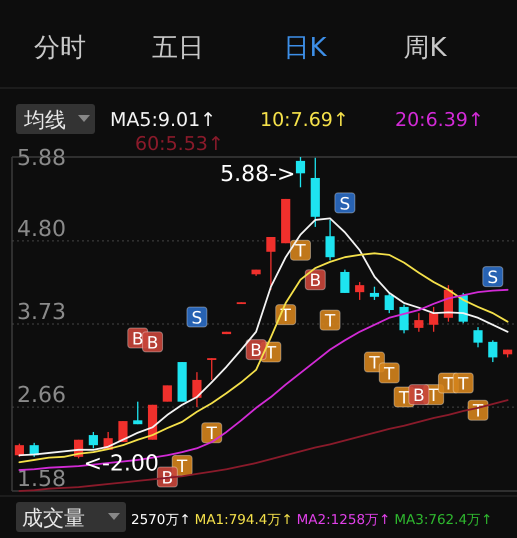 Image resolution: width=517 pixels, height=538 pixels. I want to click on series-label: B, so click(152, 343).